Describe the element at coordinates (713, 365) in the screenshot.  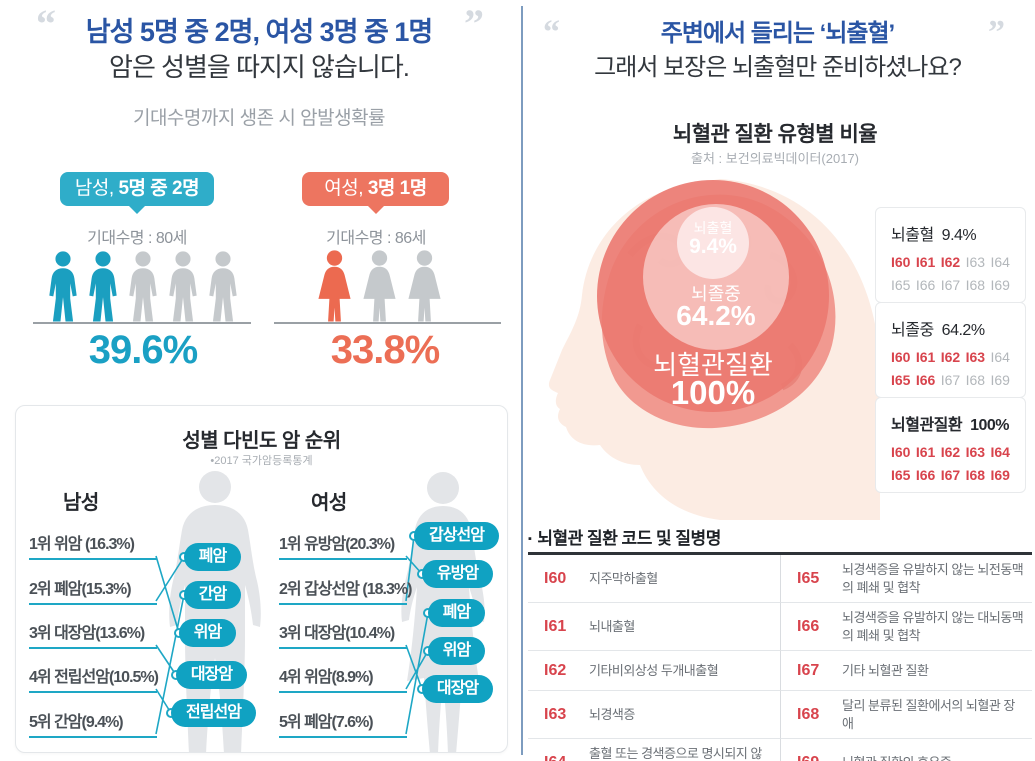
I see `circle-label-cerebrovascular: 뇌혈관질환` at that location.